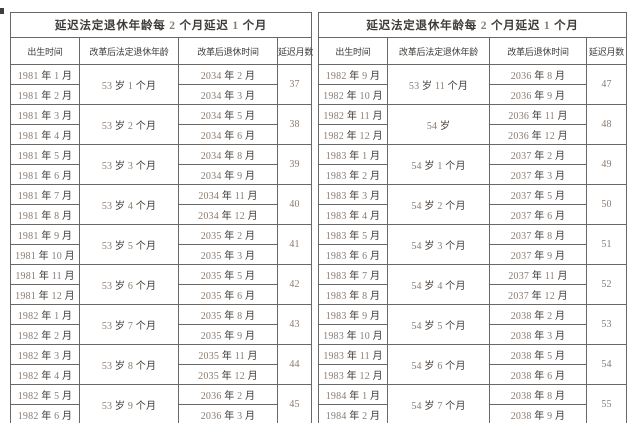  I want to click on birth-month-cell: 1982 年 5 月, so click(45, 394).